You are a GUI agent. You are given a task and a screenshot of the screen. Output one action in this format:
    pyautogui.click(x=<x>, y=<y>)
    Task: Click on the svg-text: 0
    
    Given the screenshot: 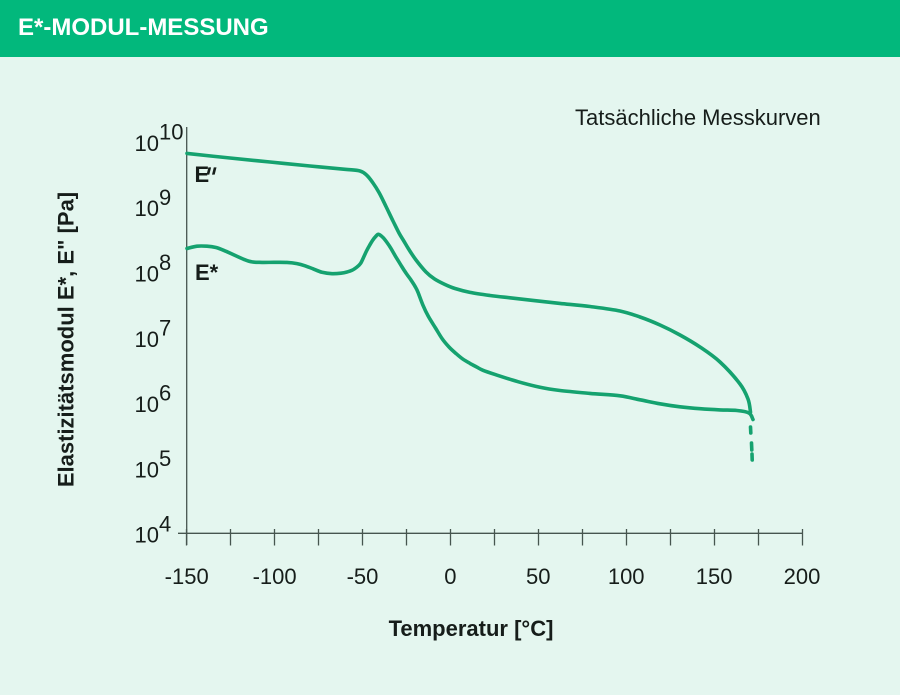 What is the action you would take?
    pyautogui.click(x=450, y=576)
    